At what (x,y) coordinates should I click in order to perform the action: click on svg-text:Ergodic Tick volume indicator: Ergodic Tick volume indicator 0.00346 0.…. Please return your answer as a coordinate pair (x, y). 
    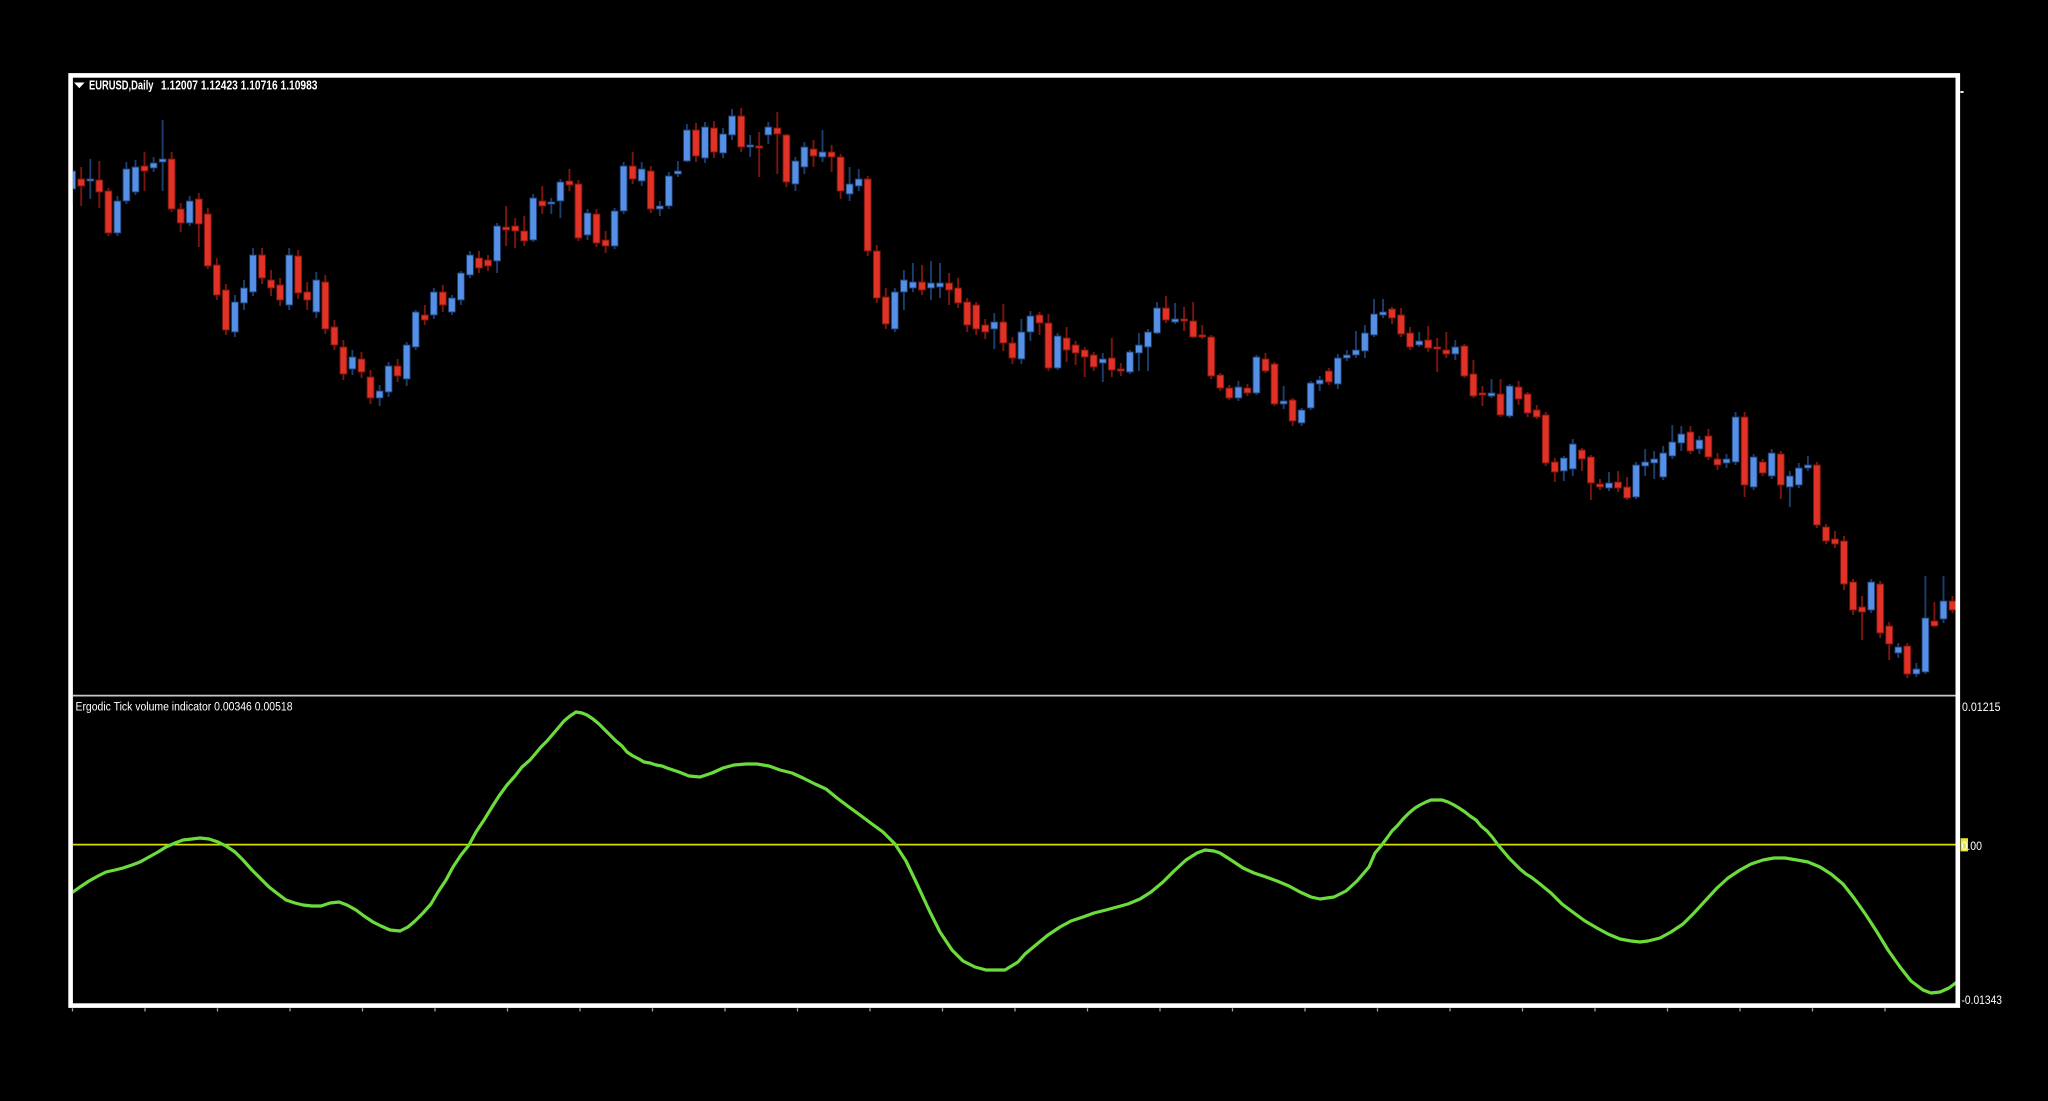
    Looking at the image, I should click on (184, 706).